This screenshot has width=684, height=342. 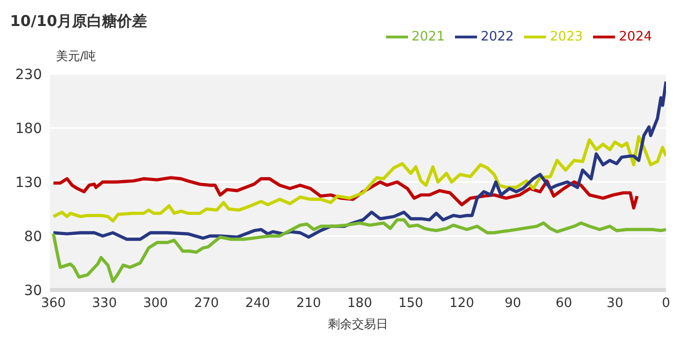 What do you see at coordinates (358, 324) in the screenshot?
I see `x-axis-title: 剩余交易日` at bounding box center [358, 324].